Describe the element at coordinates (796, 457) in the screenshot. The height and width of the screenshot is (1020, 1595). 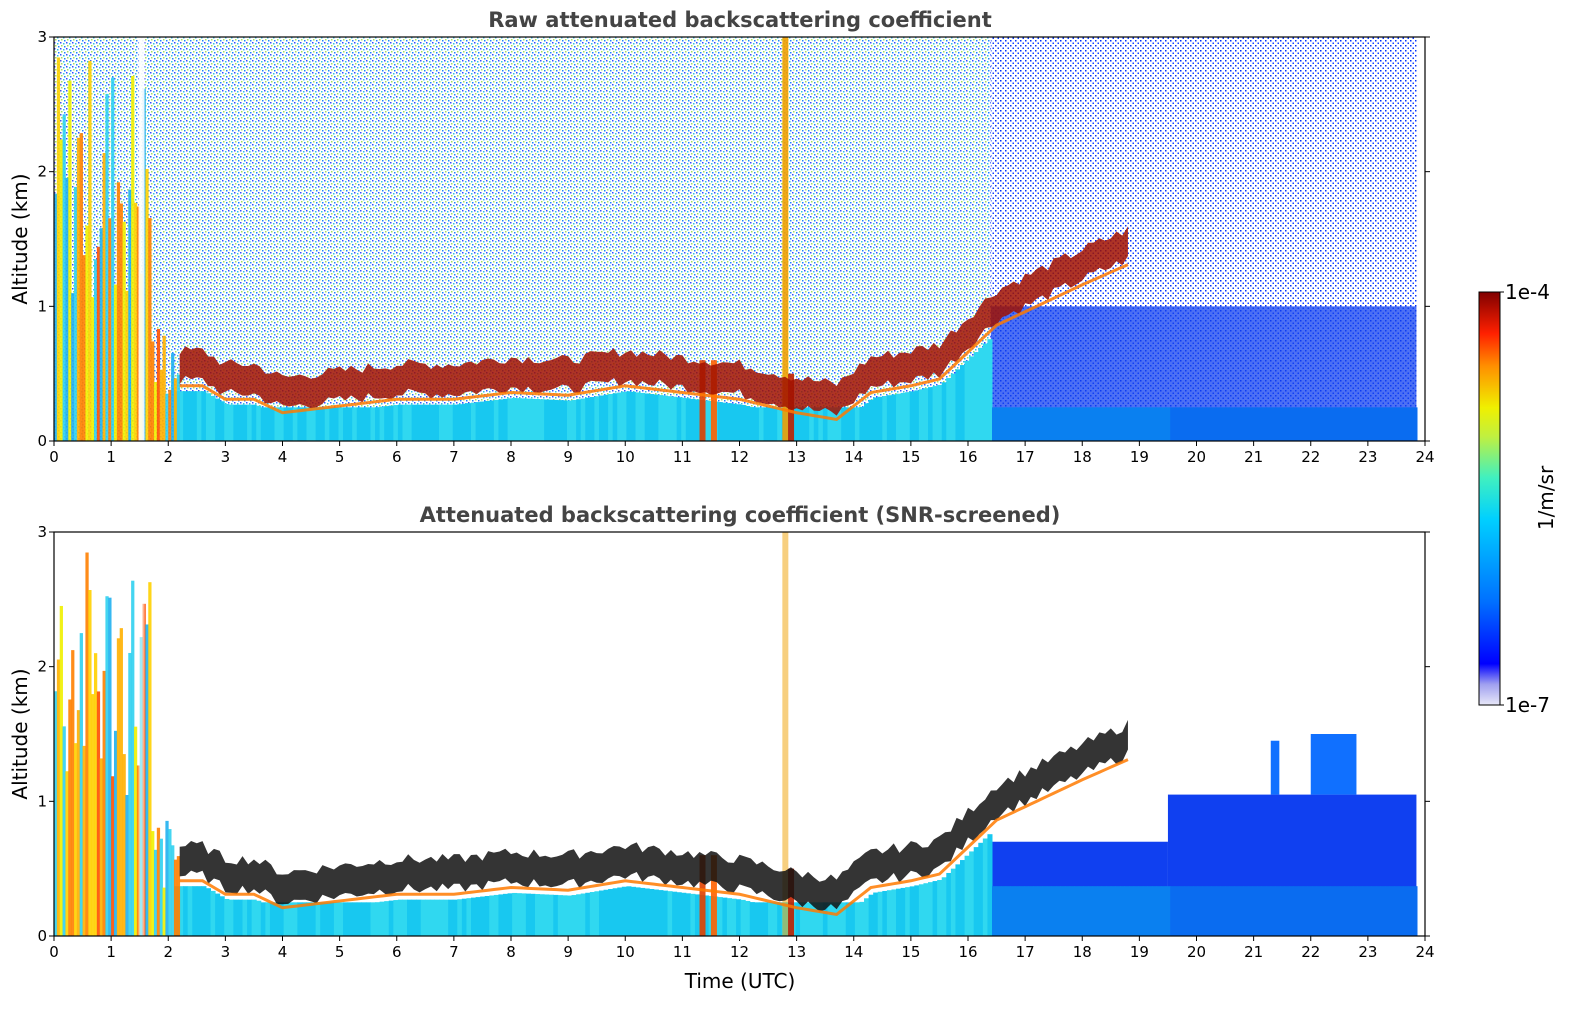
I see `x-tick-label: 13` at that location.